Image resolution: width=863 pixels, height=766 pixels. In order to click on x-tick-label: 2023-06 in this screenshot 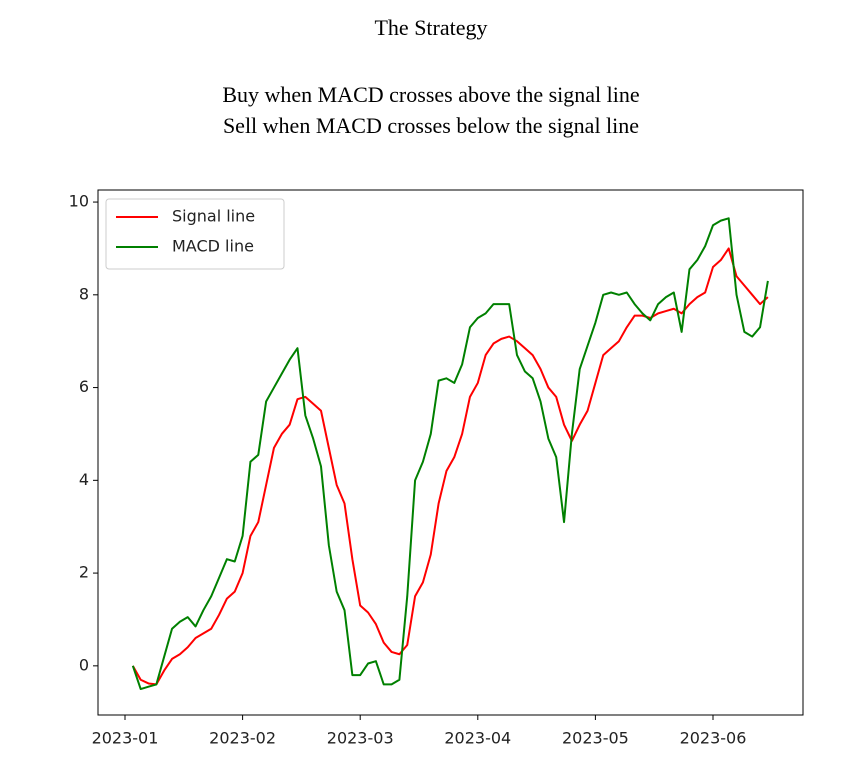, I will do `click(713, 738)`.